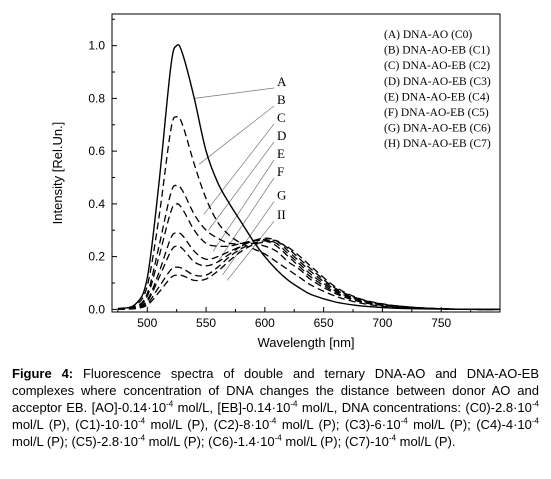 This screenshot has height=479, width=551. I want to click on curve-letter-d: D, so click(281, 135).